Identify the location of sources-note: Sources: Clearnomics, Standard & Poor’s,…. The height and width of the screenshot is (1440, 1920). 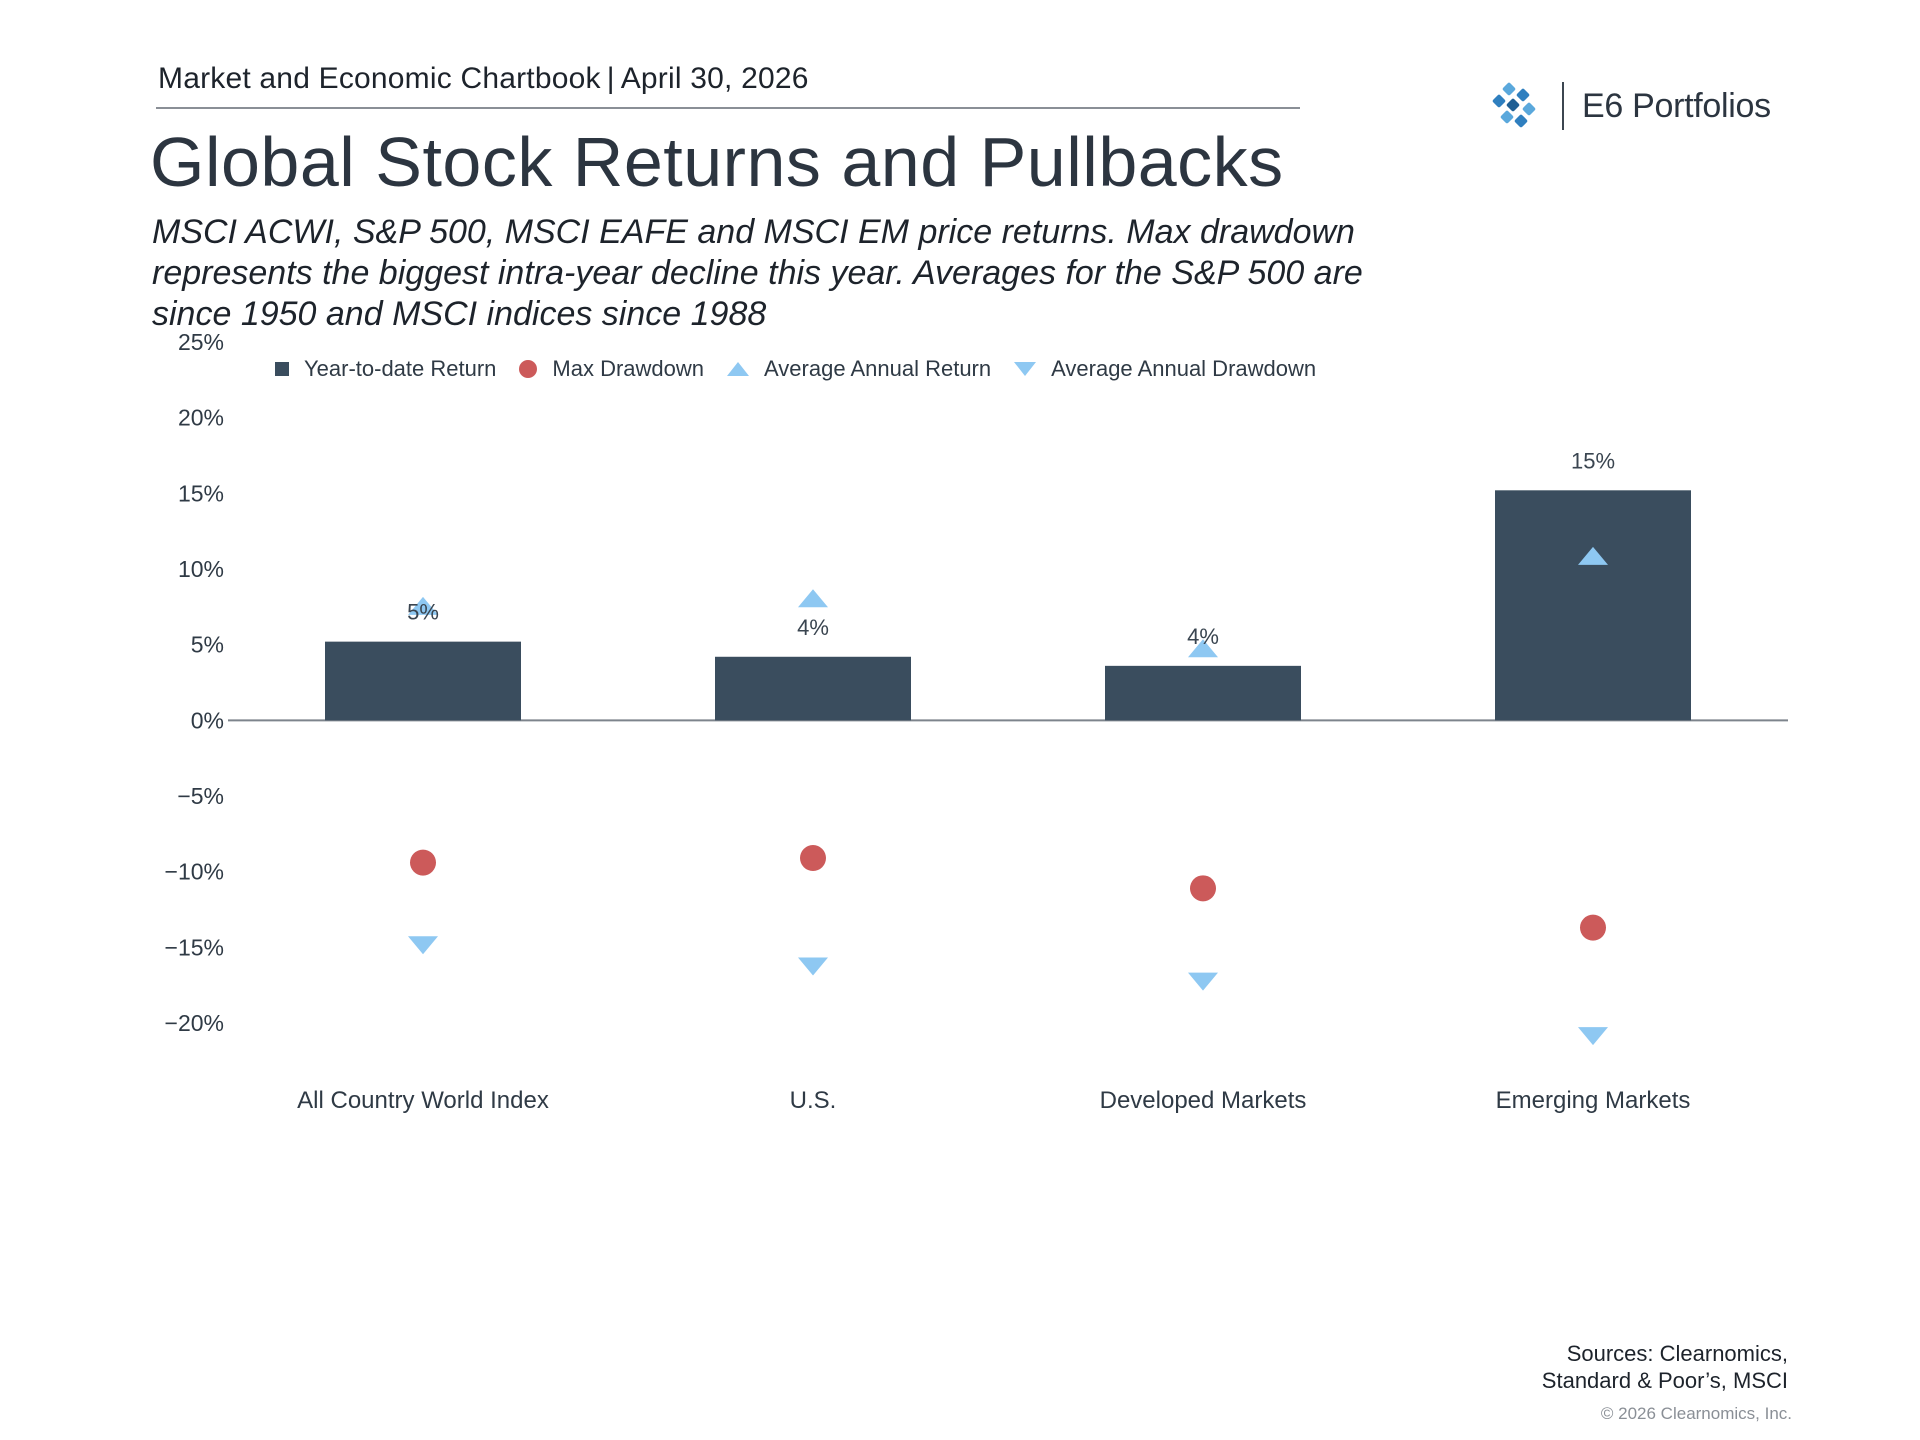
(1665, 1367).